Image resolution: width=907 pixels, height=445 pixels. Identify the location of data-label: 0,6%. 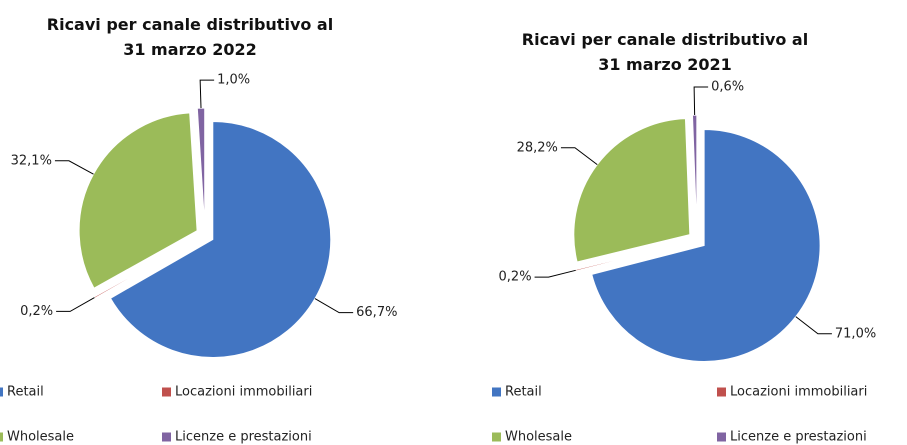
(727, 87).